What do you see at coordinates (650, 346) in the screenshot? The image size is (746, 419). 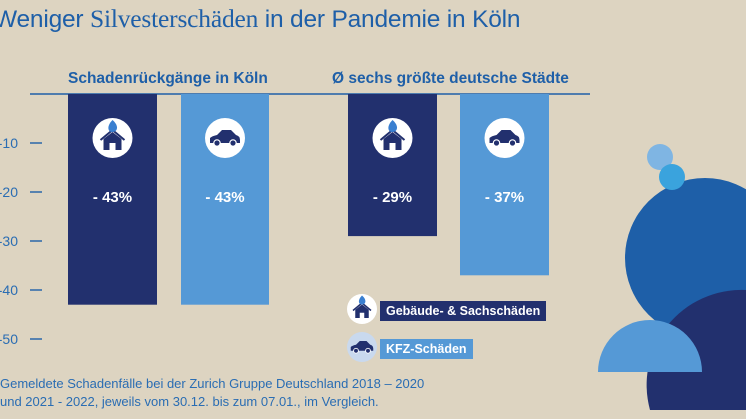 I see `decor-half-circle-light` at bounding box center [650, 346].